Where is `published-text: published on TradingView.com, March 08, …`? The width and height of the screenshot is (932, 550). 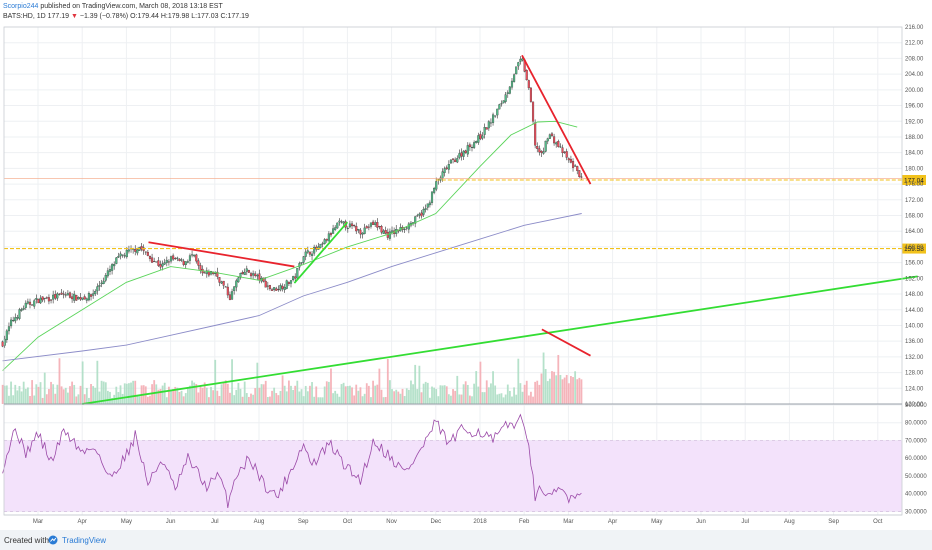
published-text: published on TradingView.com, March 08, … is located at coordinates (131, 6).